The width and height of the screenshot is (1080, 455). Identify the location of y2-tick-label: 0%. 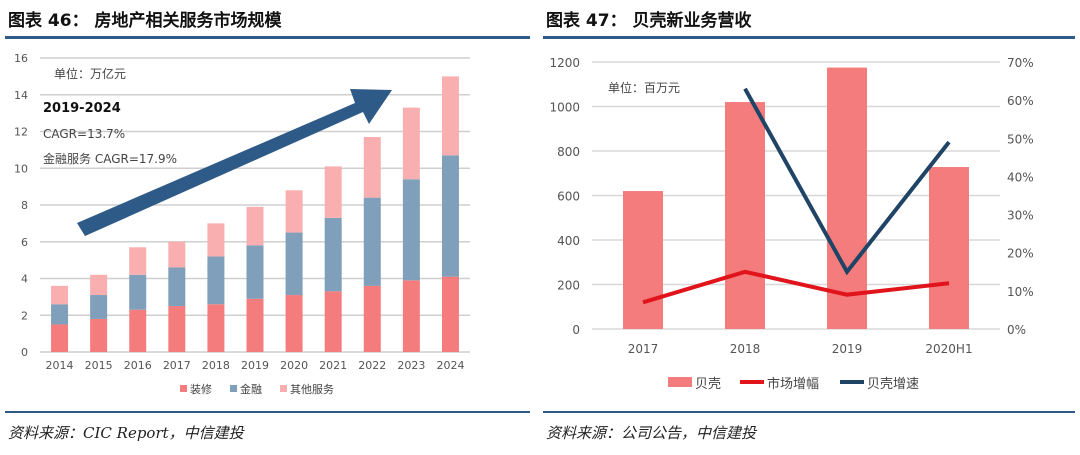
(1016, 330).